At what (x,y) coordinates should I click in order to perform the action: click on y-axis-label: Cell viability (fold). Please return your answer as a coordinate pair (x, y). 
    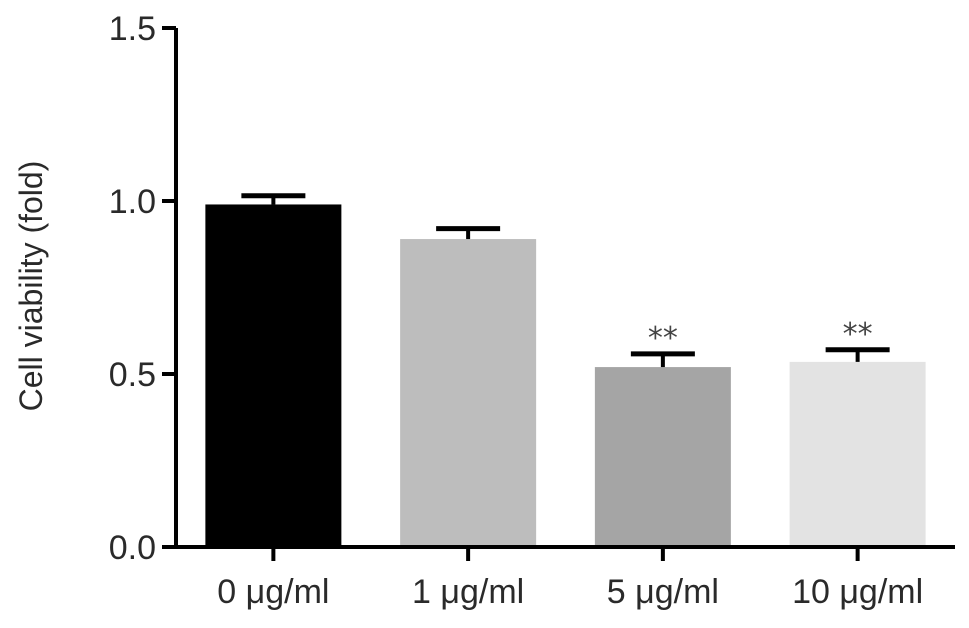
    Looking at the image, I should click on (31, 286).